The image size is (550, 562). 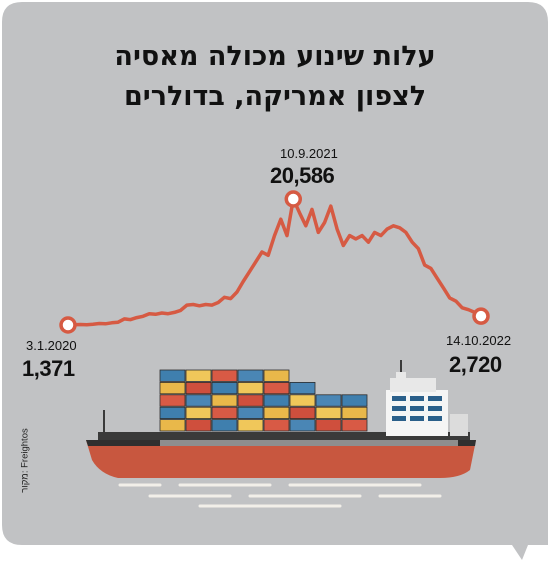 I want to click on start-date-label: 3.1.2020, so click(x=51, y=345).